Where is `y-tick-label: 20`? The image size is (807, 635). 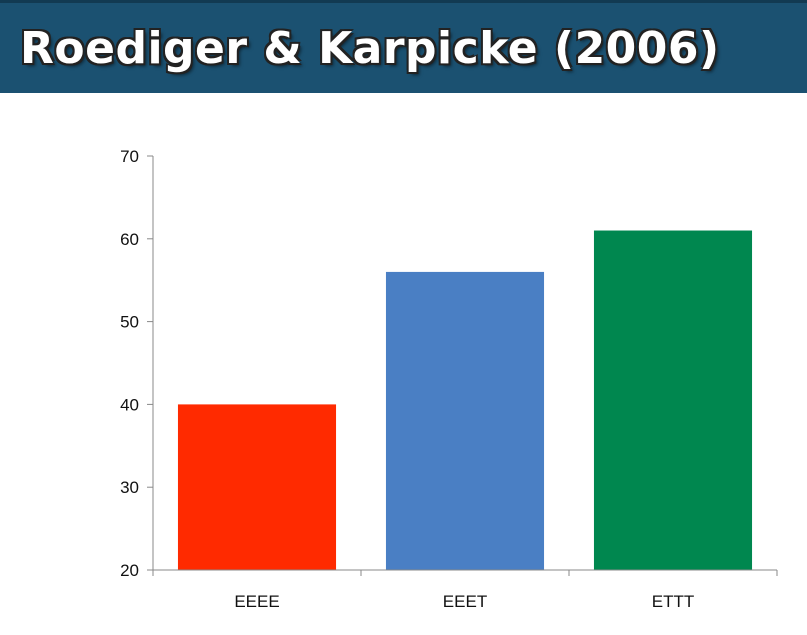 y-tick-label: 20 is located at coordinates (129, 570).